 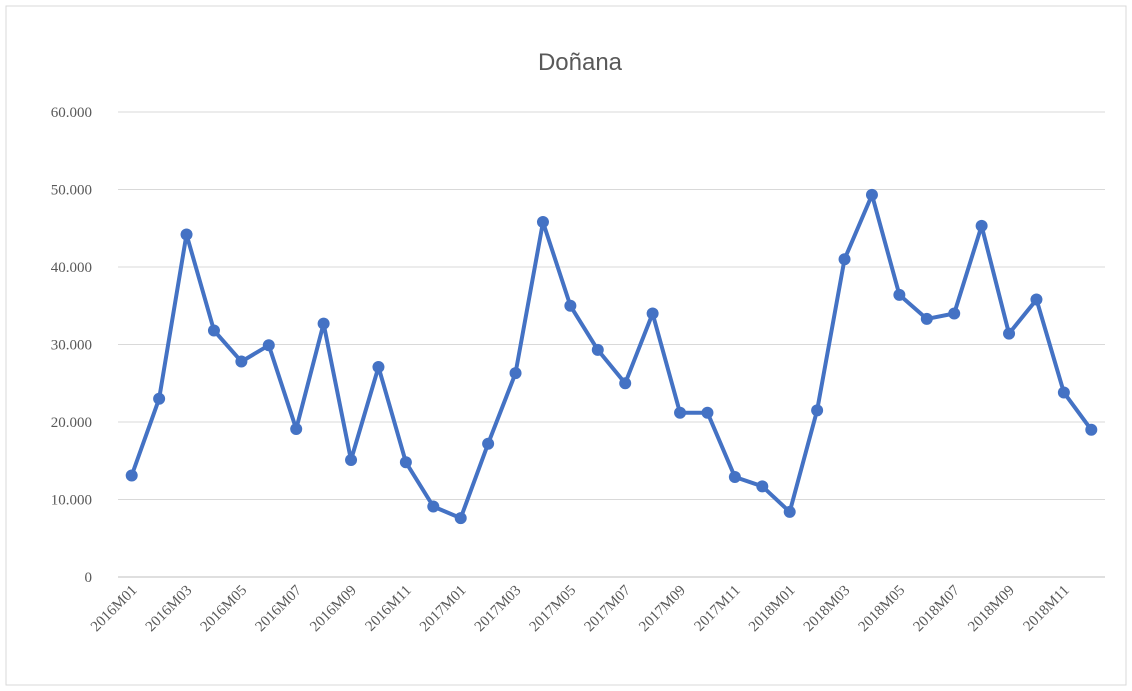 I want to click on y-tick-label: 10.000, so click(x=71, y=501).